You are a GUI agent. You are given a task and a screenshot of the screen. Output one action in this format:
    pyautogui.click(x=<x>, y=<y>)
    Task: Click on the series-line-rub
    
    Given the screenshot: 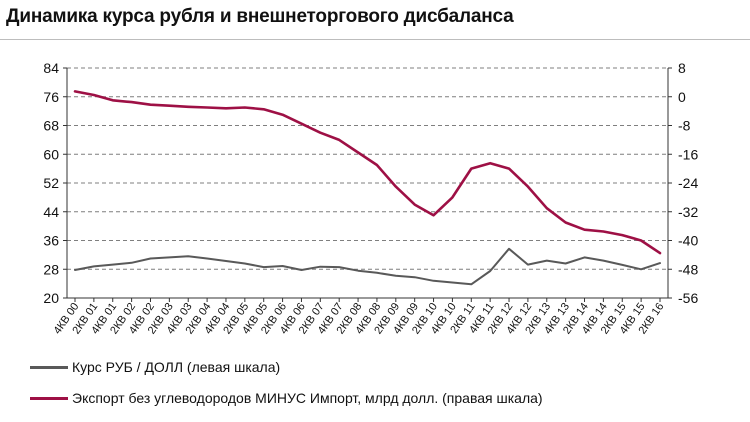 What is the action you would take?
    pyautogui.click(x=367, y=266)
    